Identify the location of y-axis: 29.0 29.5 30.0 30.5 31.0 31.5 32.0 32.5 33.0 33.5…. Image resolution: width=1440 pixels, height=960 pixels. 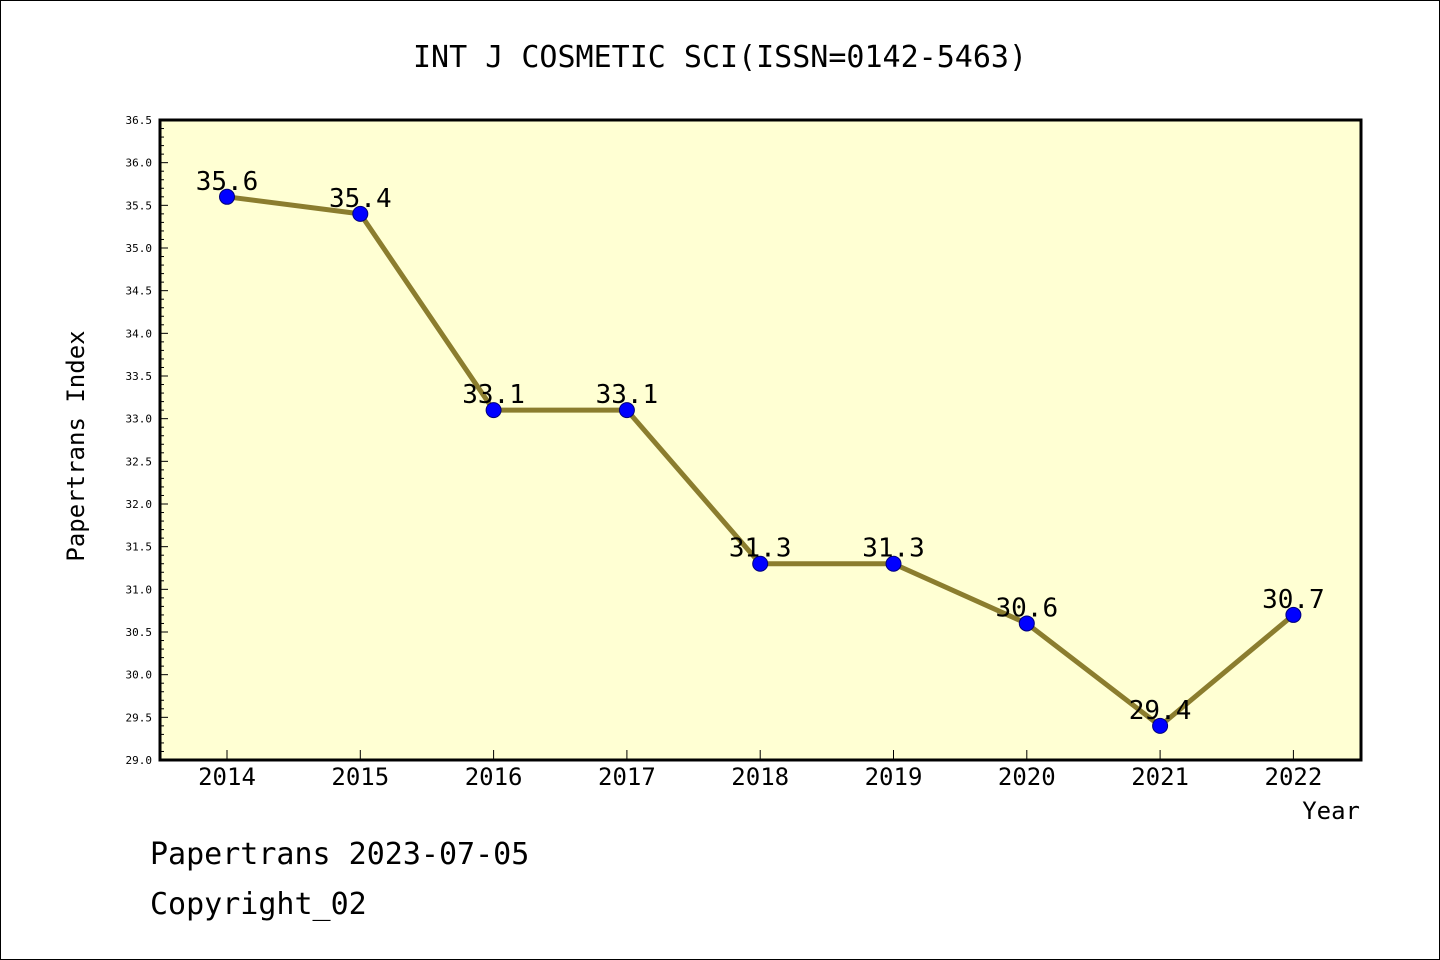
(147, 440).